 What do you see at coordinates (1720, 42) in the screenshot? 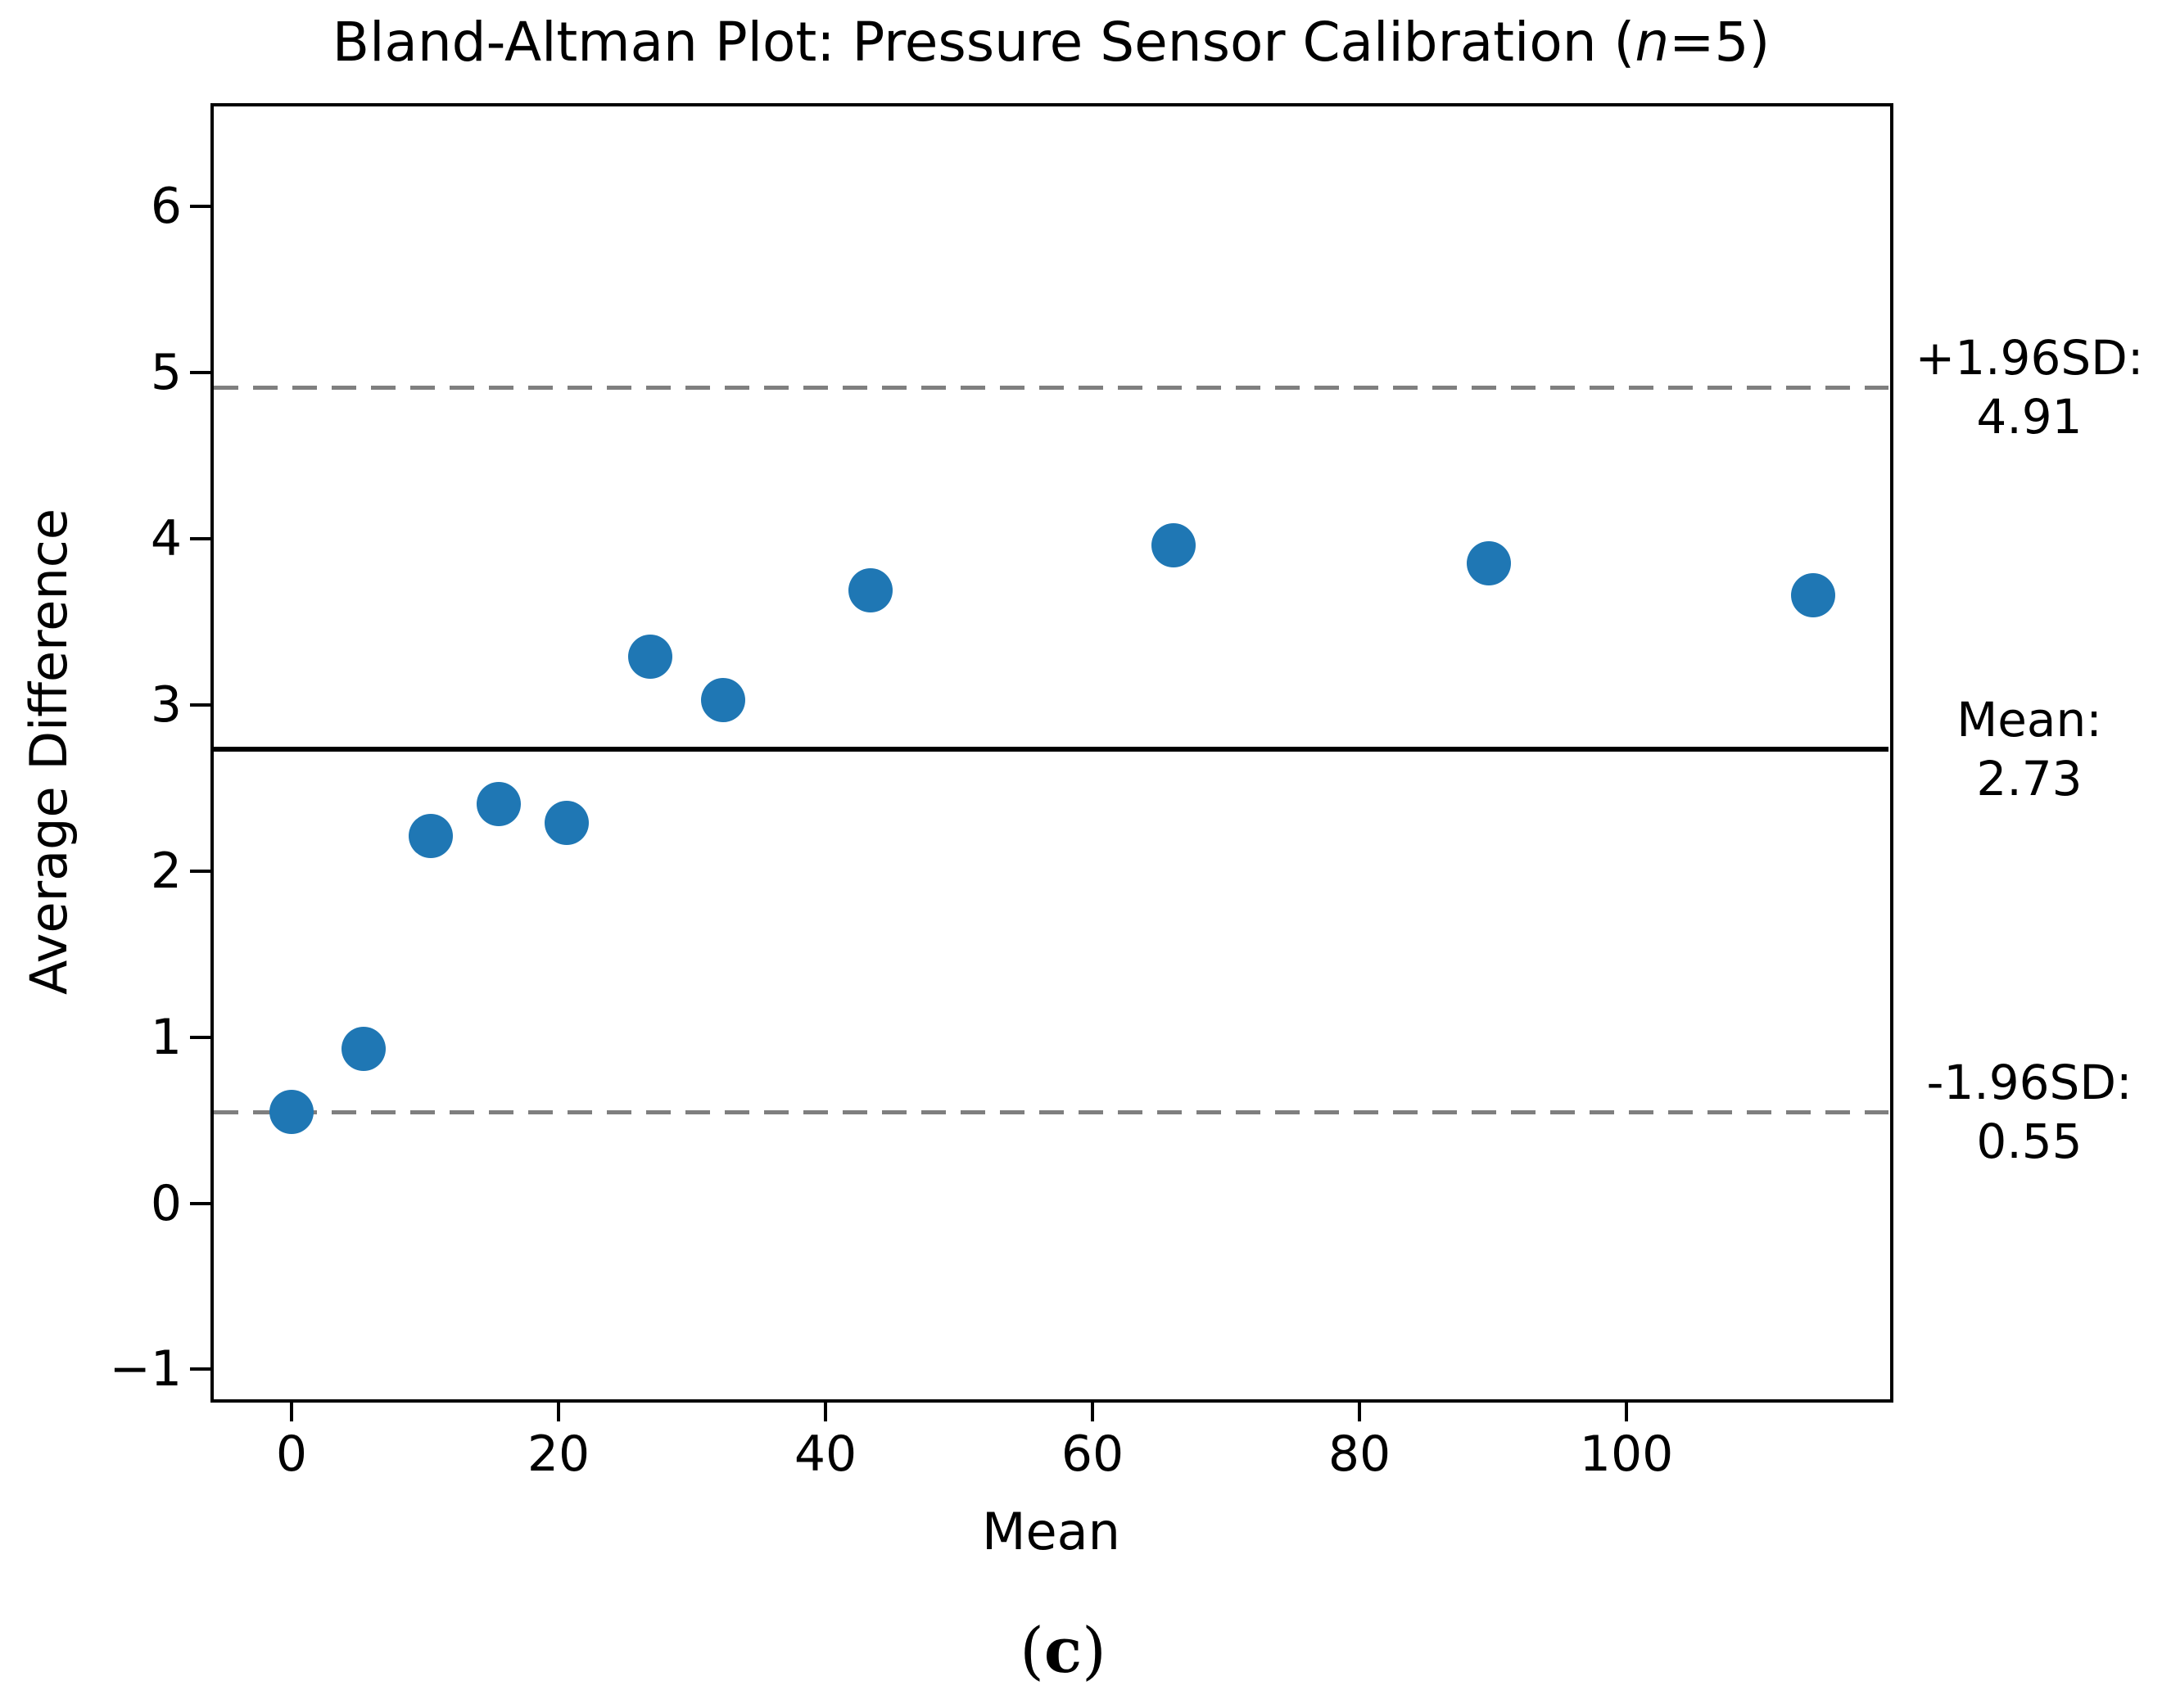
I see `chart-title-suffix: =5)` at bounding box center [1720, 42].